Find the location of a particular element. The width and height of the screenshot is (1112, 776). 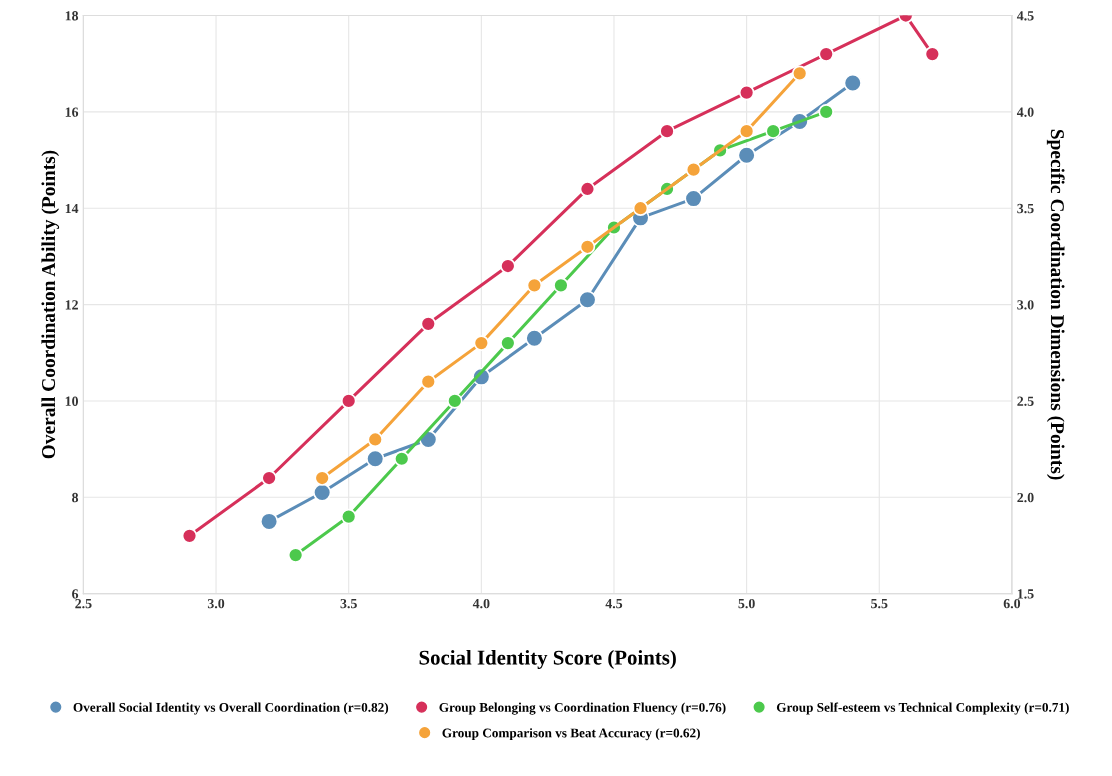

x-tick-label: 5.0 is located at coordinates (746, 603).